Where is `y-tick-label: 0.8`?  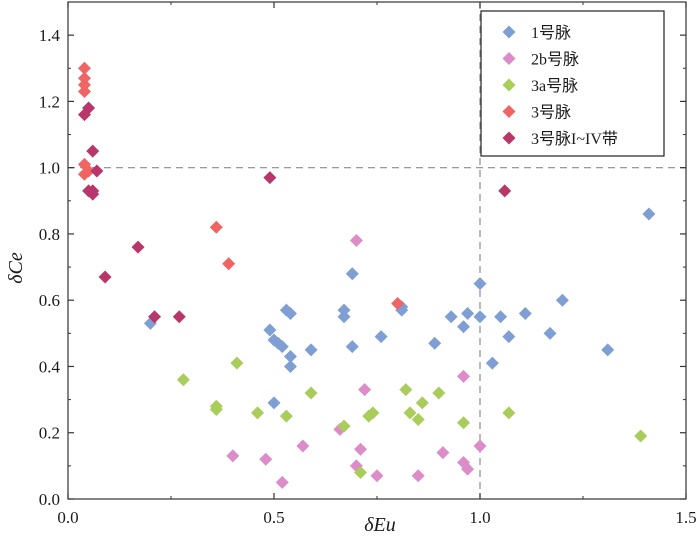
y-tick-label: 0.8 is located at coordinates (49, 234).